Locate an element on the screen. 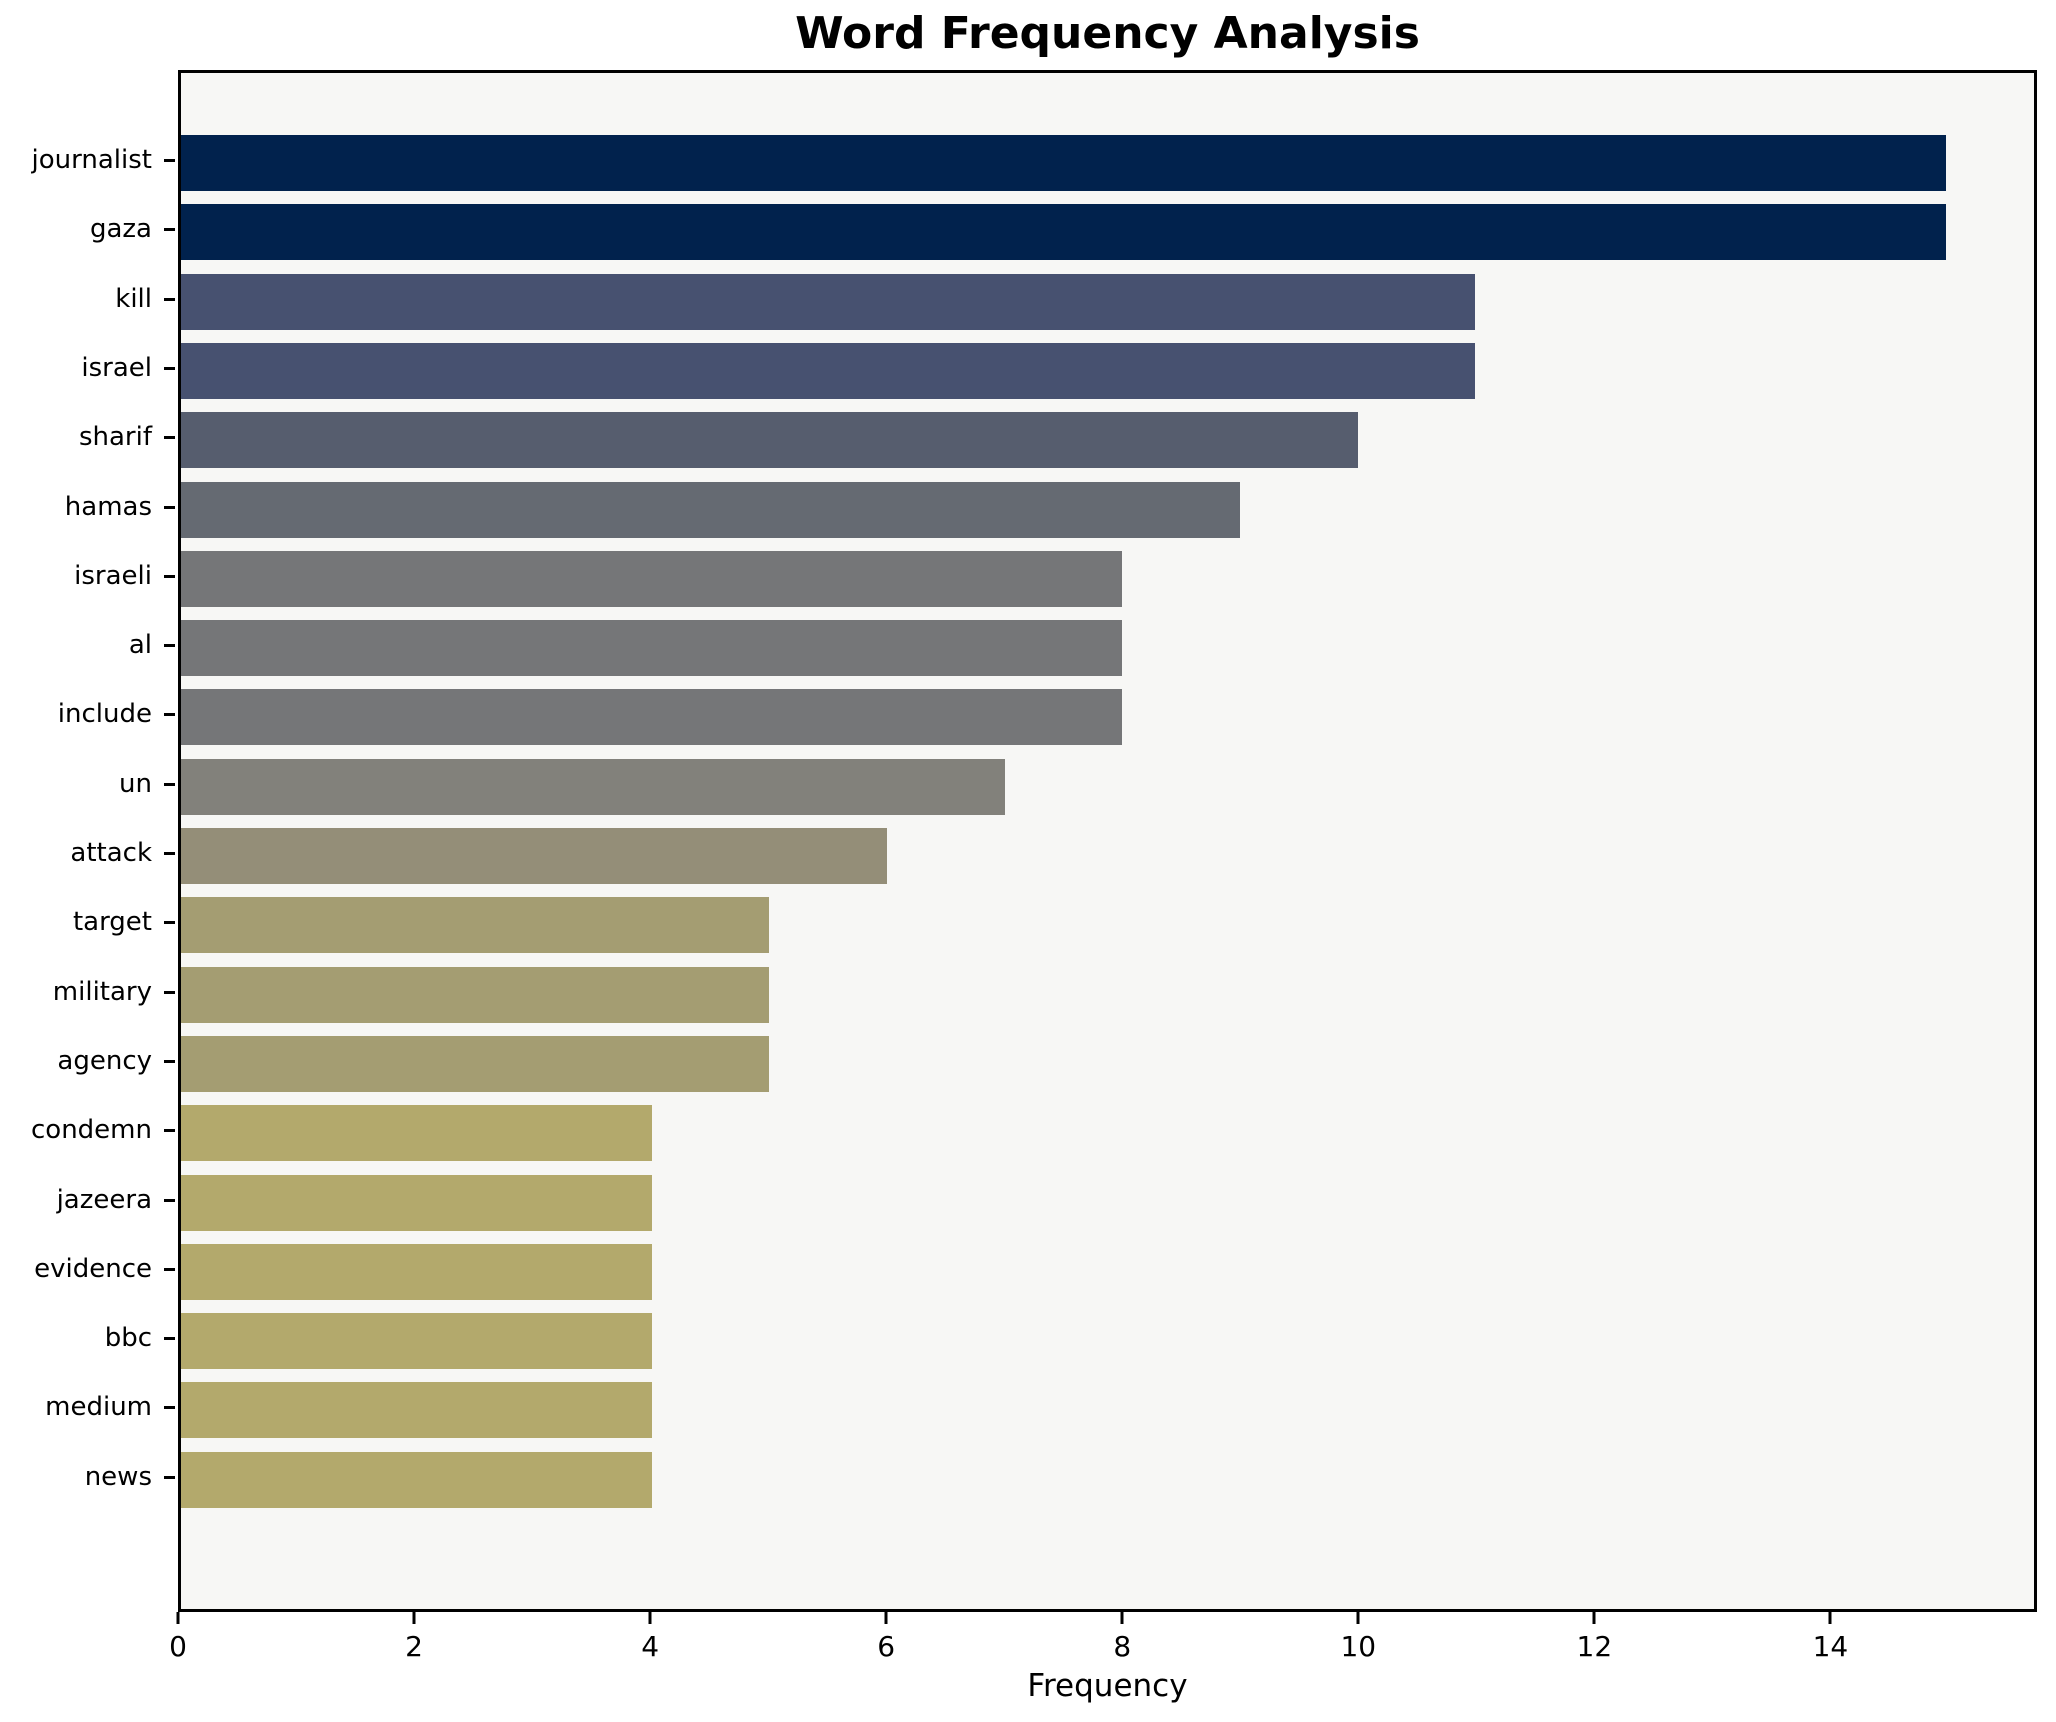 This screenshot has width=2056, height=1722. bar-gaza is located at coordinates (1063, 232).